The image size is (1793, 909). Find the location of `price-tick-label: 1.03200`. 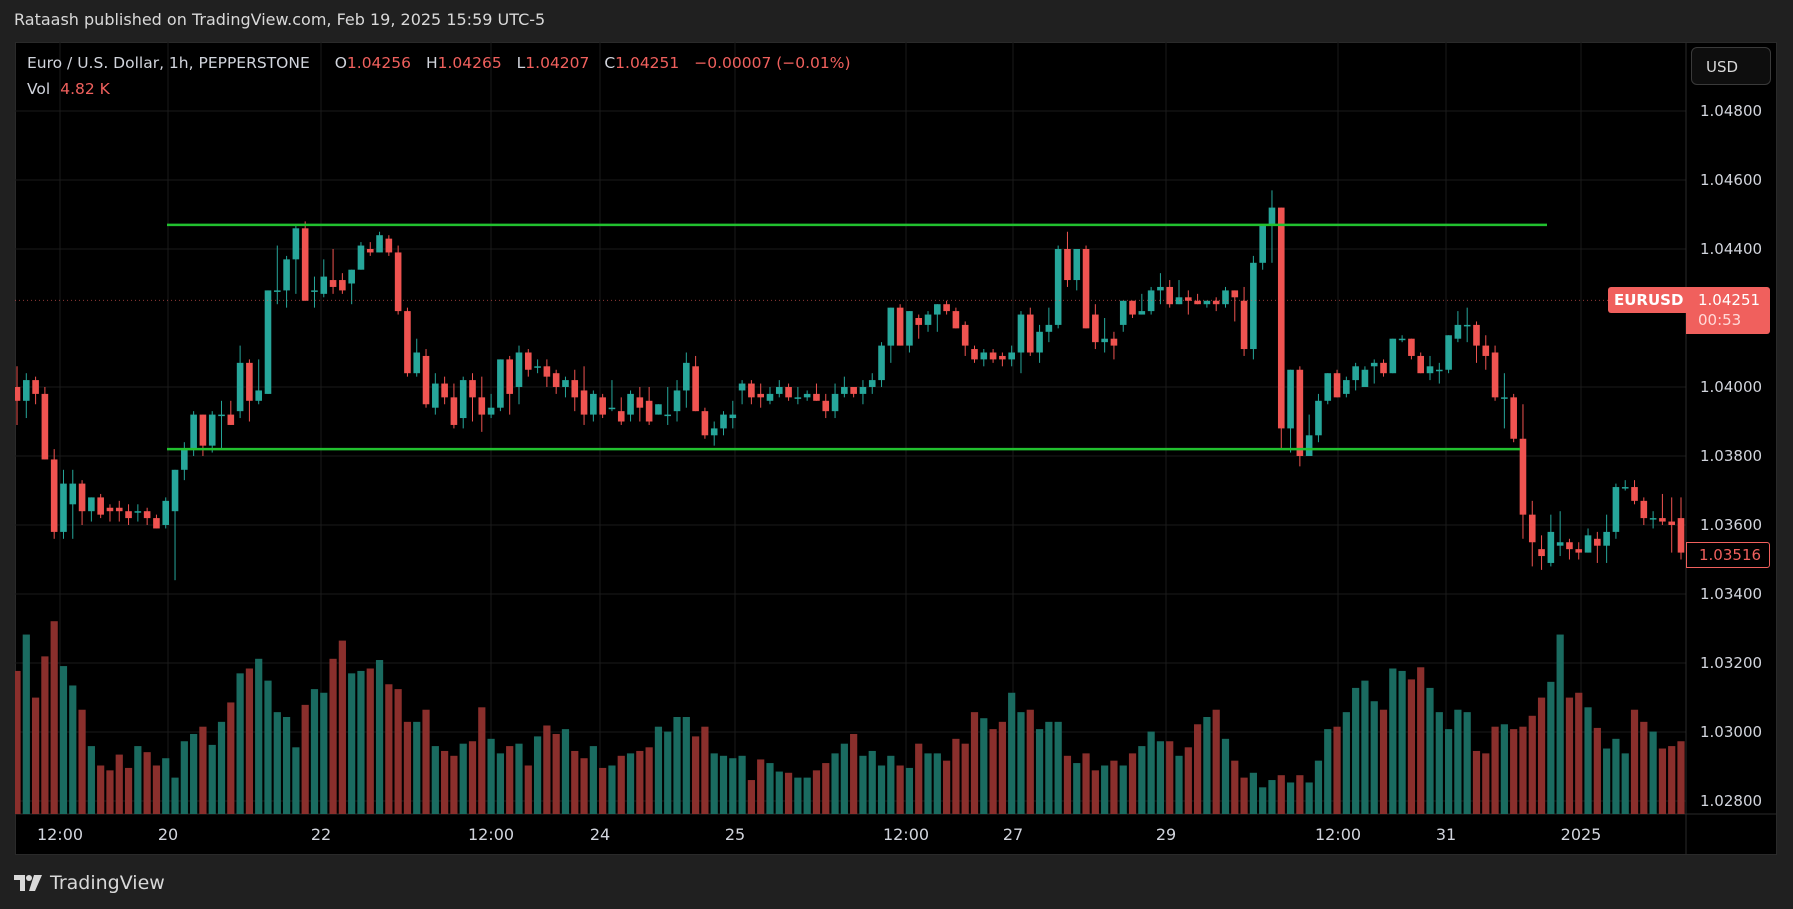

price-tick-label: 1.03200 is located at coordinates (1731, 663).